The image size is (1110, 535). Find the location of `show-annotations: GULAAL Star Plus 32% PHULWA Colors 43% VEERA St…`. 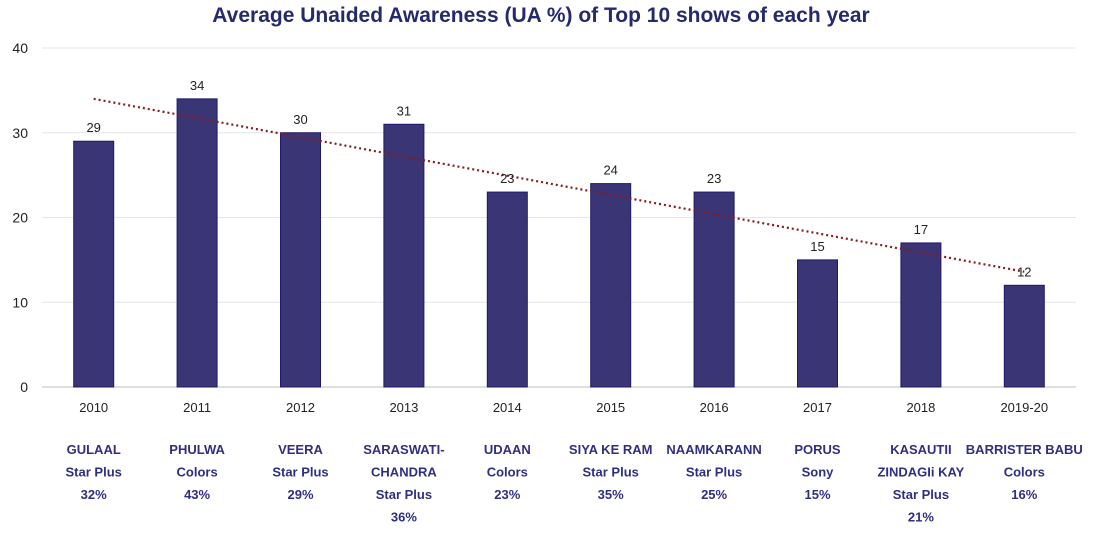

show-annotations: GULAAL Star Plus 32% PHULWA Colors 43% VEERA St… is located at coordinates (574, 483).